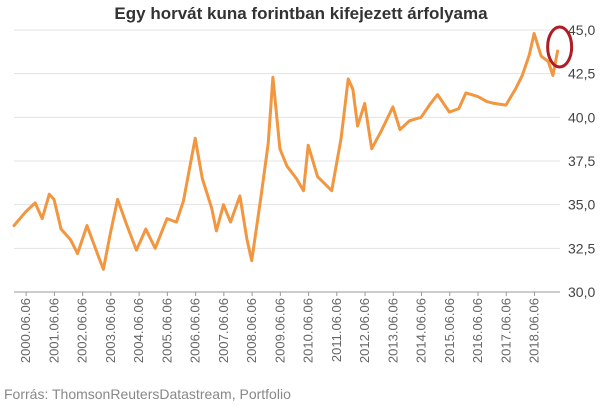 Image resolution: width=602 pixels, height=414 pixels. What do you see at coordinates (110, 330) in the screenshot?
I see `x-tick-label: 2003.06.06` at bounding box center [110, 330].